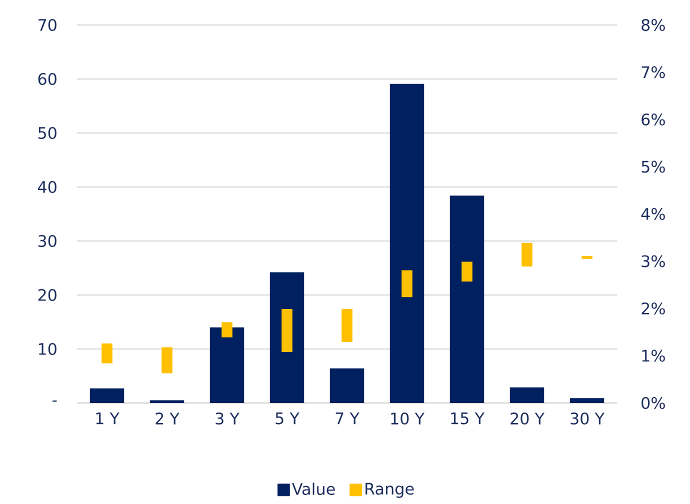 The width and height of the screenshot is (690, 504). Describe the element at coordinates (54, 401) in the screenshot. I see `y-tick-label: -` at that location.